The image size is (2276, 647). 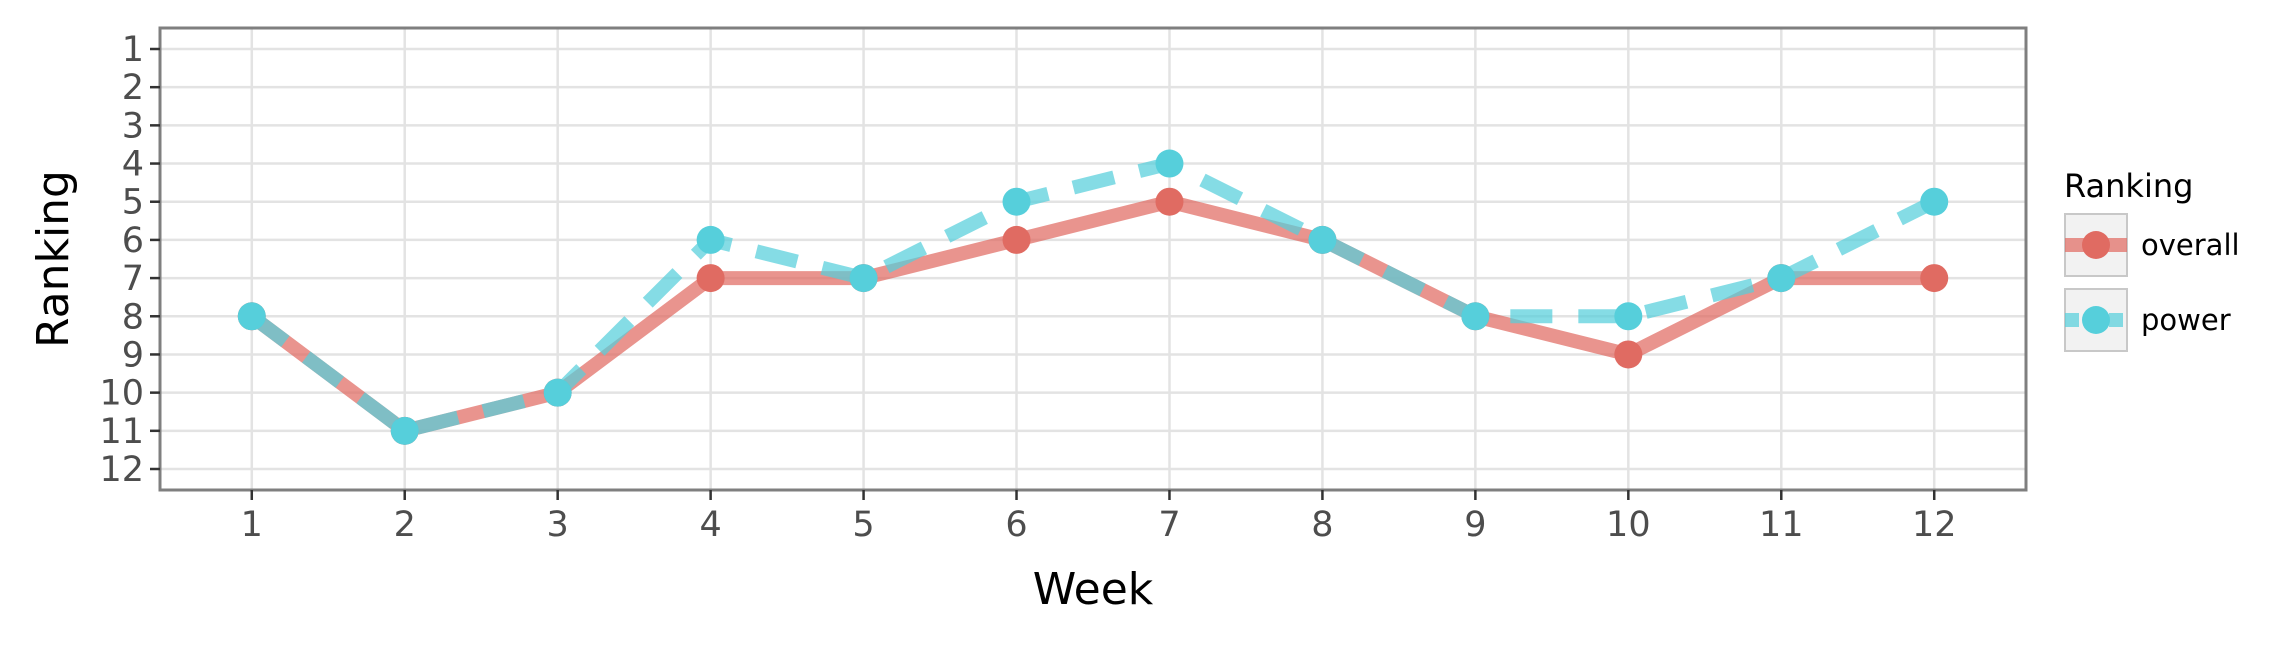 What do you see at coordinates (1628, 525) in the screenshot?
I see `x-tick-label: 10` at bounding box center [1628, 525].